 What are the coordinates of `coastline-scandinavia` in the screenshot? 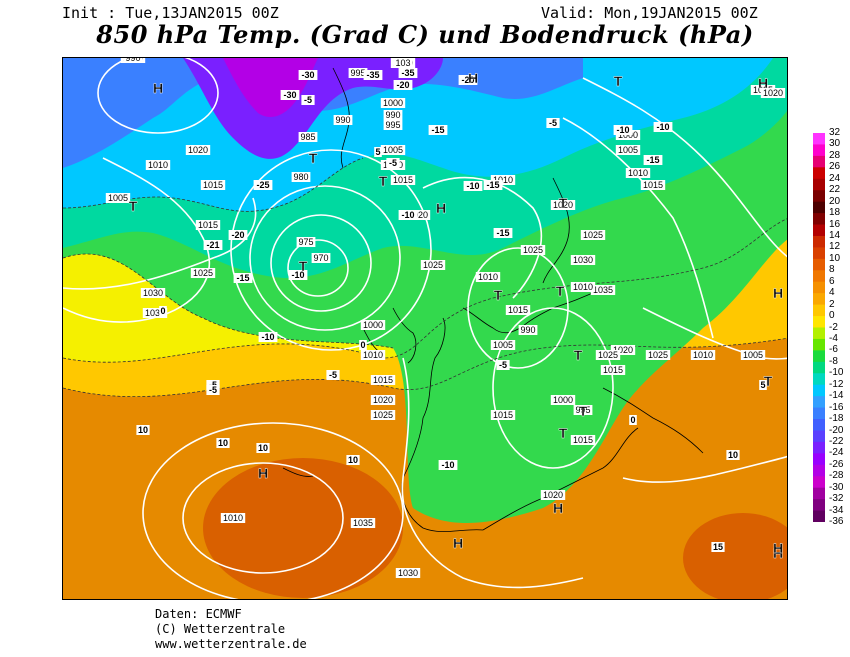 It's located at (556, 230).